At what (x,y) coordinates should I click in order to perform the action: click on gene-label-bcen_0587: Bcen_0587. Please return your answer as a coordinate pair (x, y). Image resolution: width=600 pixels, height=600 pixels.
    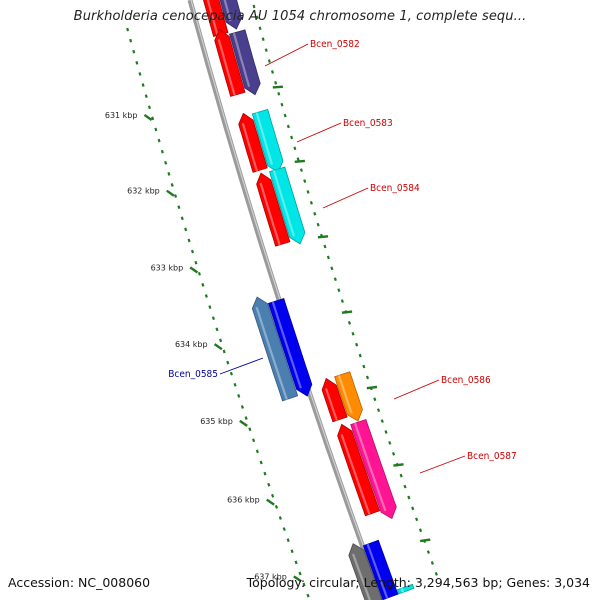
    Looking at the image, I should click on (468, 462).